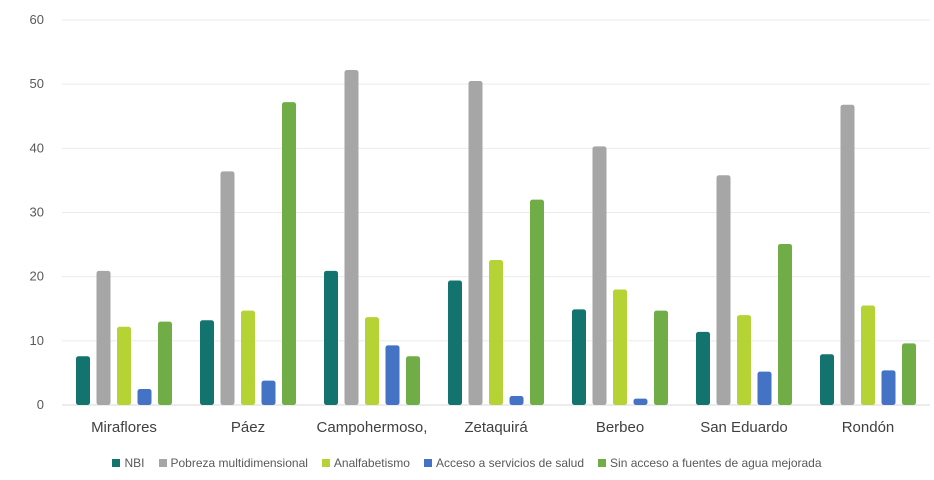 Image resolution: width=934 pixels, height=480 pixels. I want to click on x-tick-label: Zetaquirá, so click(496, 427).